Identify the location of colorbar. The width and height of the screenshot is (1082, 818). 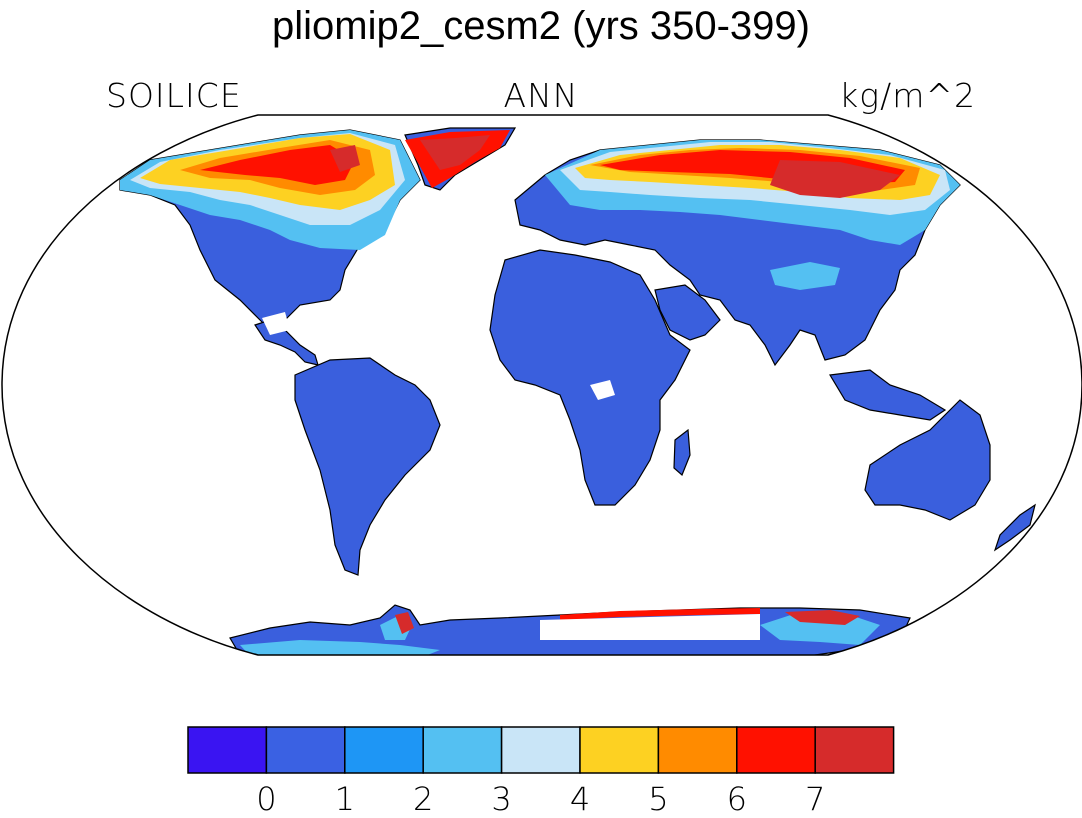
(541, 750).